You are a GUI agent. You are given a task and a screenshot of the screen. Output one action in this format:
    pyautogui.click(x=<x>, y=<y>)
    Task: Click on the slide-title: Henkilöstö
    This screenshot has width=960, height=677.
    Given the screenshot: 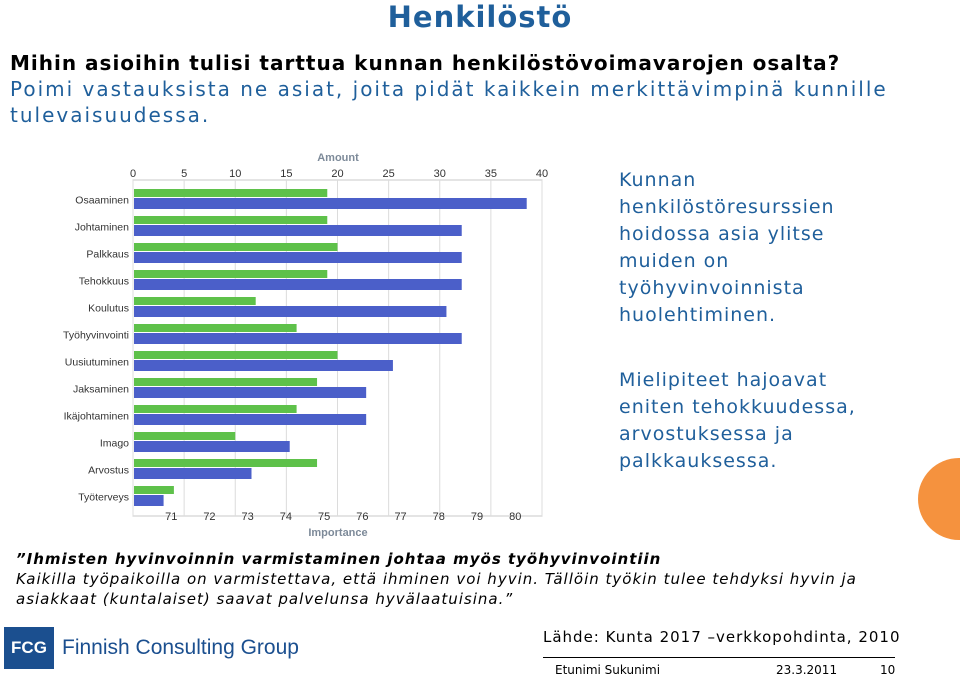 What is the action you would take?
    pyautogui.click(x=480, y=17)
    